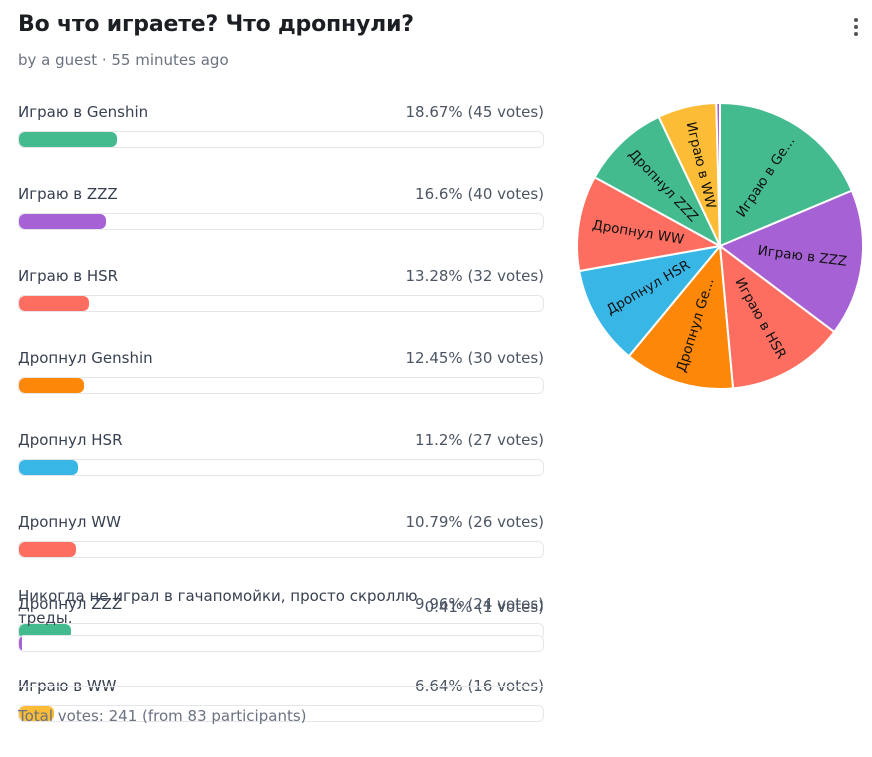 This screenshot has height=757, width=872. I want to click on total-votes: Total votes: 241 (from 83 participants), so click(162, 716).